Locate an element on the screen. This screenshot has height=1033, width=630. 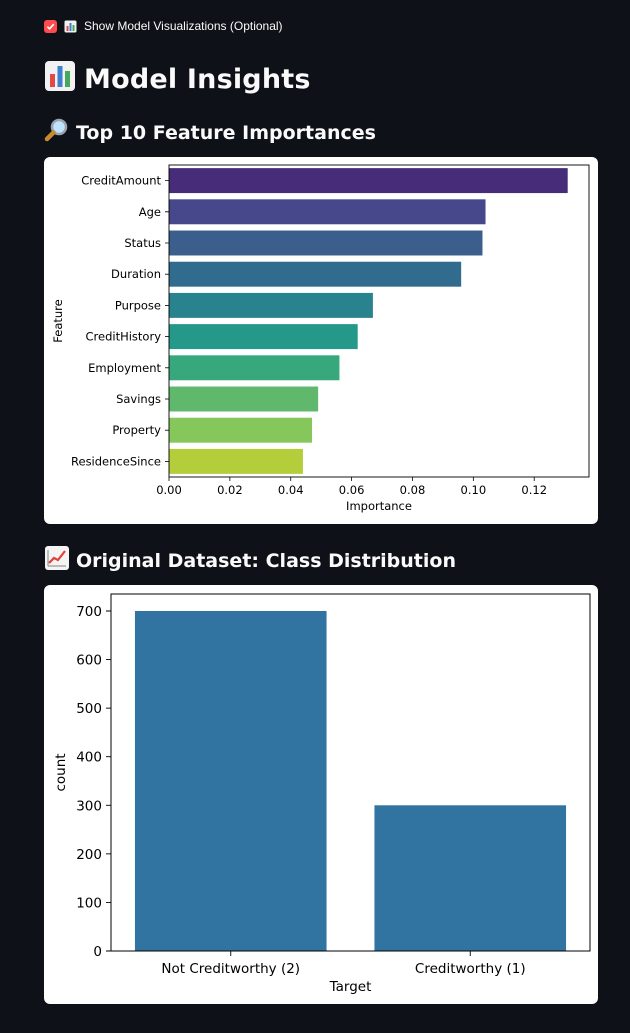
y-tick-label: Purpose is located at coordinates (138, 305).